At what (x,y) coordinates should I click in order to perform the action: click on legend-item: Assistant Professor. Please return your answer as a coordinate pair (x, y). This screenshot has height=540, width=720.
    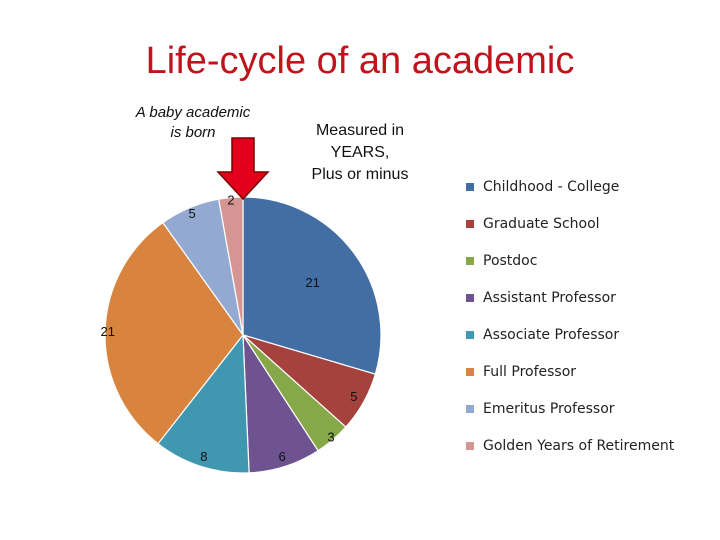
    Looking at the image, I should click on (541, 298).